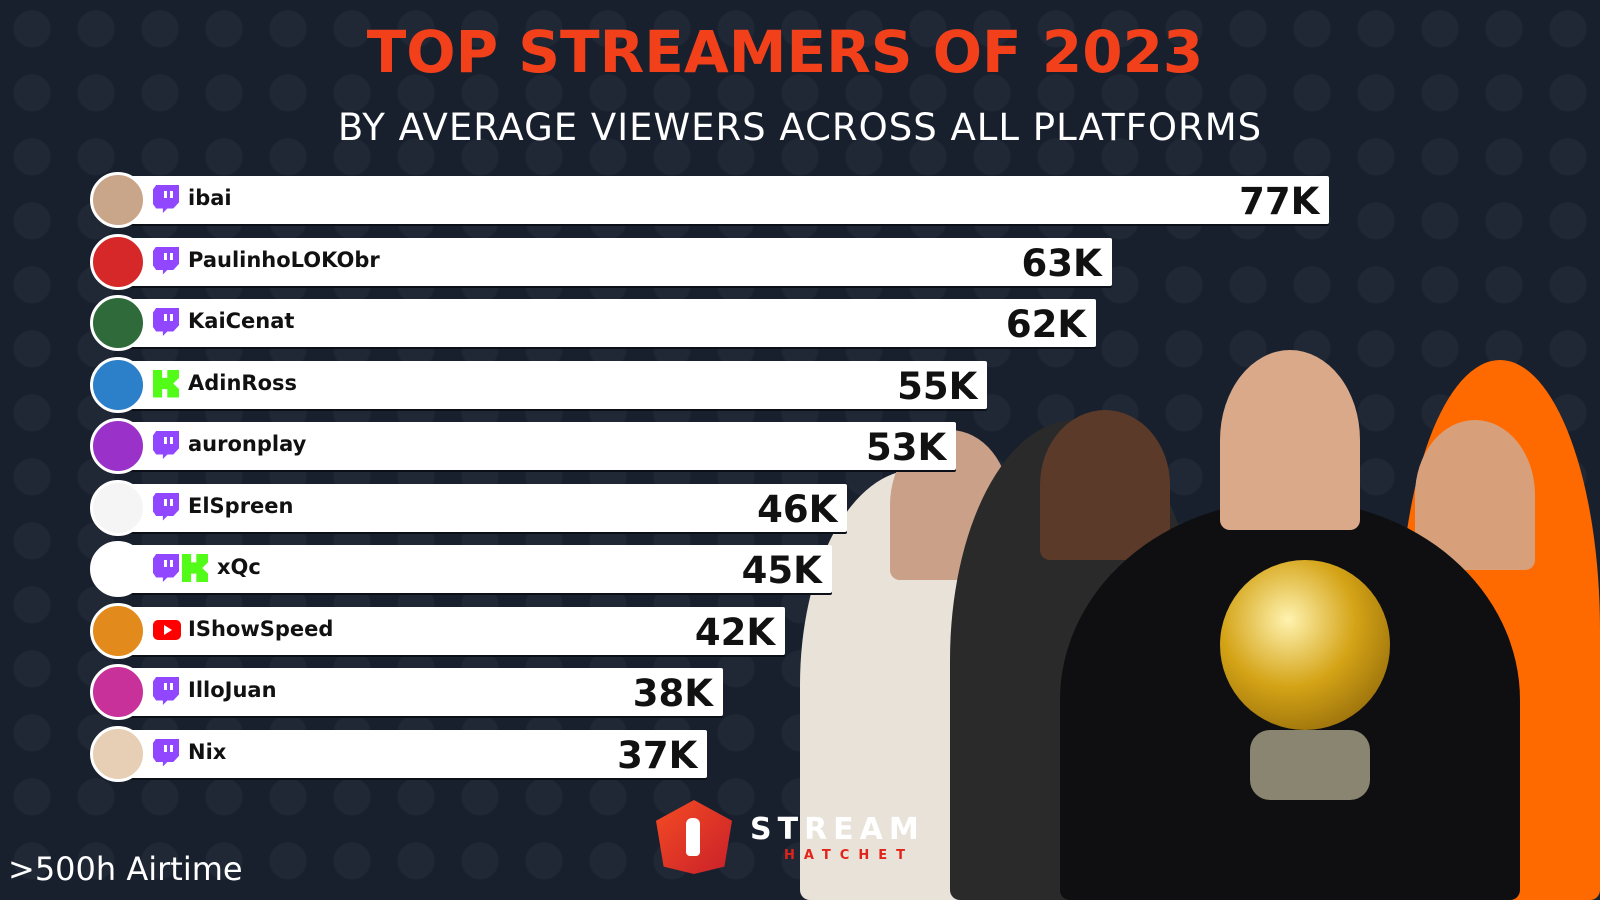 The width and height of the screenshot is (1600, 900). I want to click on bar: 77K, so click(725, 200).